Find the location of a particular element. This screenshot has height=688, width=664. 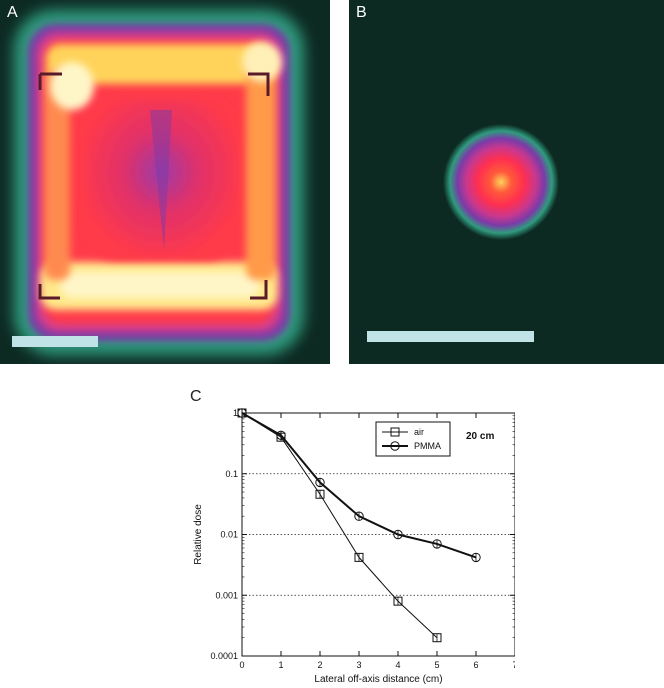

series-air-line is located at coordinates (339, 525).